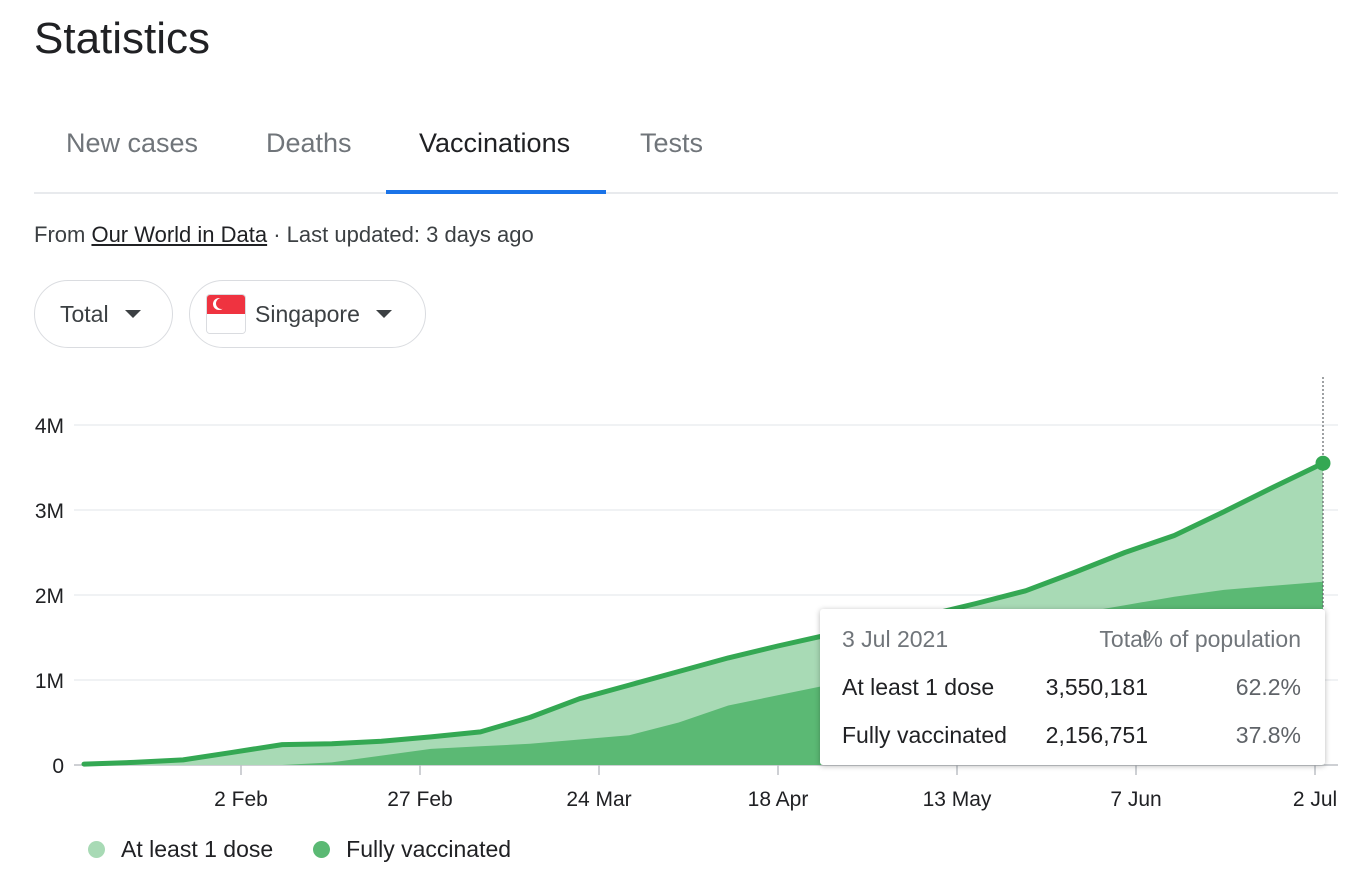 This screenshot has width=1355, height=879. Describe the element at coordinates (49, 596) in the screenshot. I see `y-tick-label: 2M` at that location.